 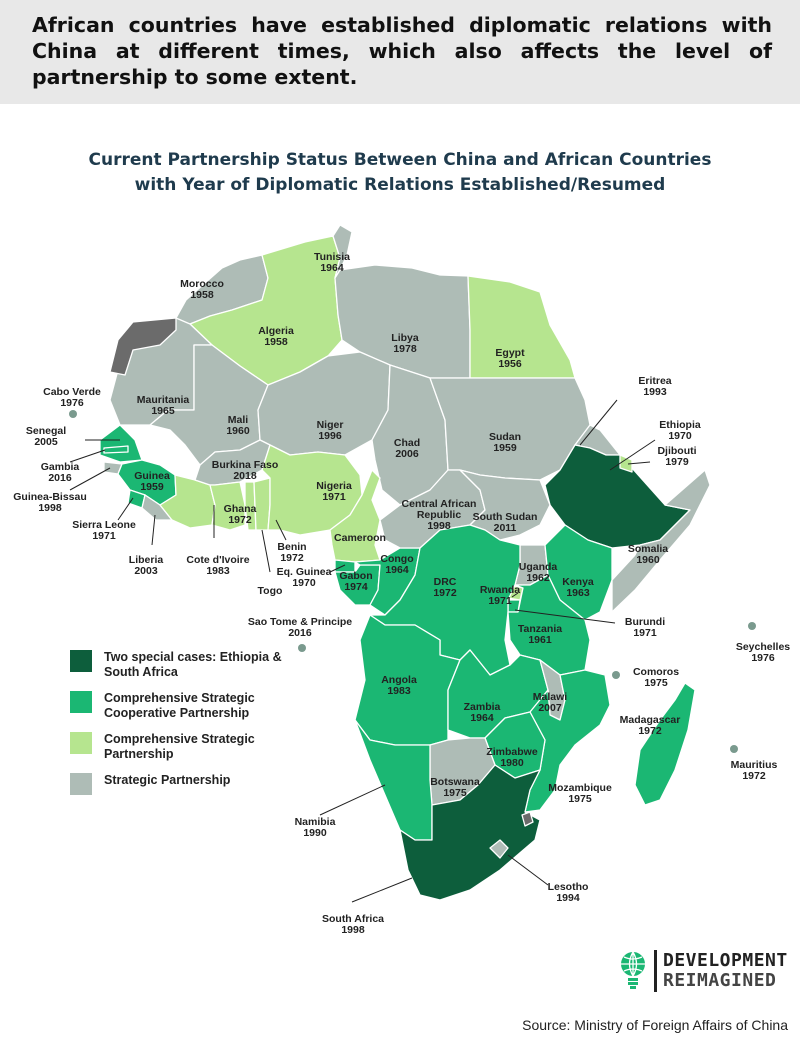 I want to click on legend-swatch-strategic, so click(x=81, y=784).